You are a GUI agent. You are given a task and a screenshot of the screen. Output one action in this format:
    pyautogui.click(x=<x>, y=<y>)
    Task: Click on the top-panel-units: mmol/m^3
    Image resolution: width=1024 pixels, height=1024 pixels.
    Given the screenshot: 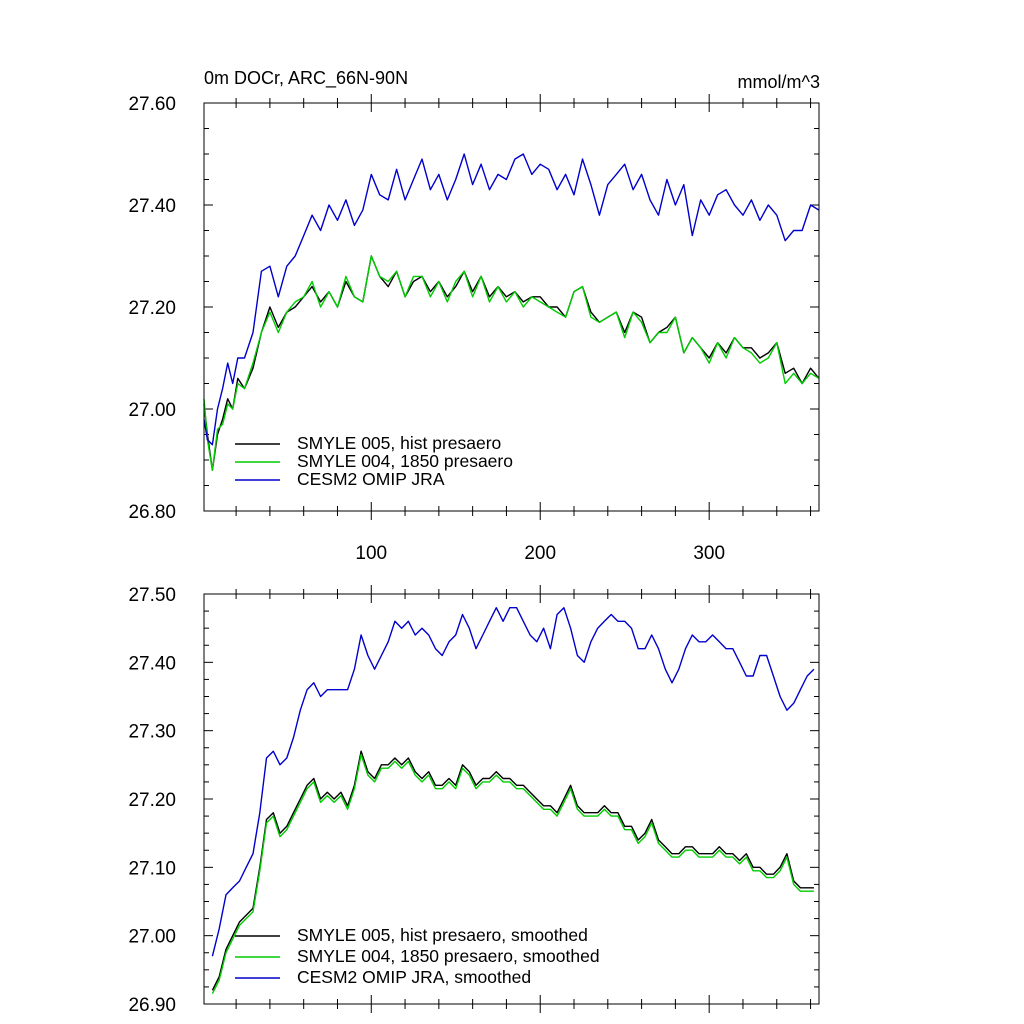 What is the action you would take?
    pyautogui.click(x=779, y=82)
    